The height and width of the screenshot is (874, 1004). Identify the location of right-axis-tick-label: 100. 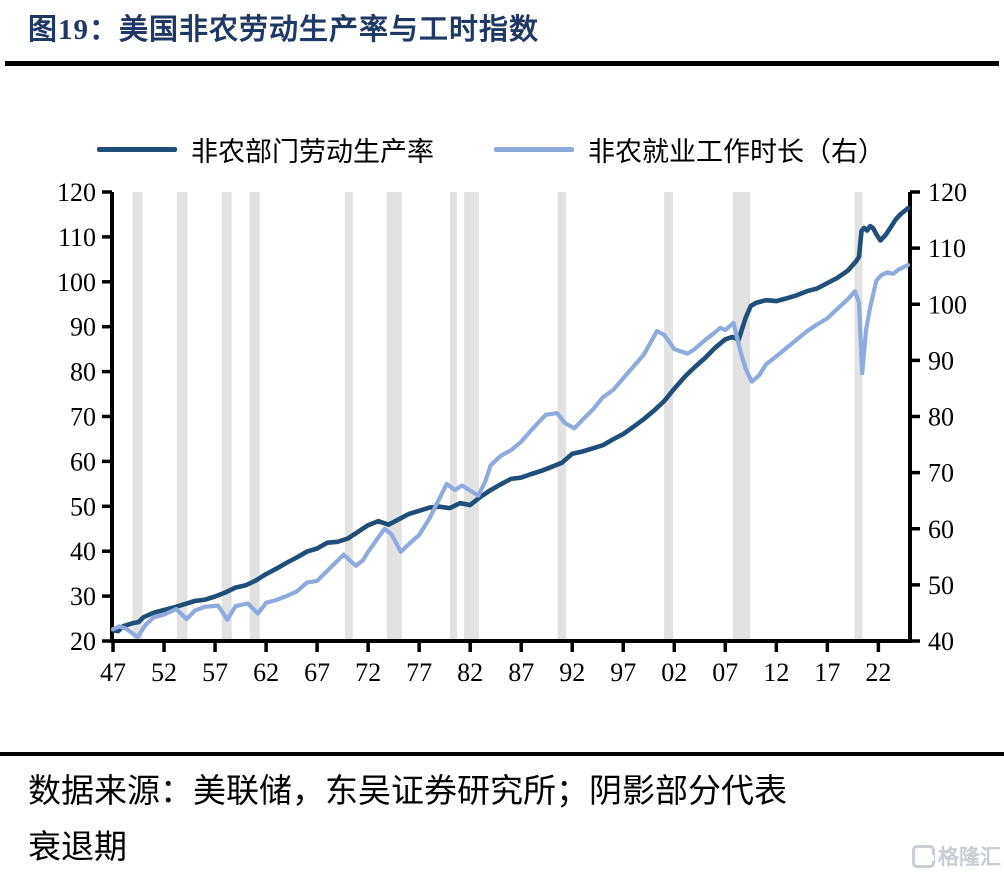
(947, 304).